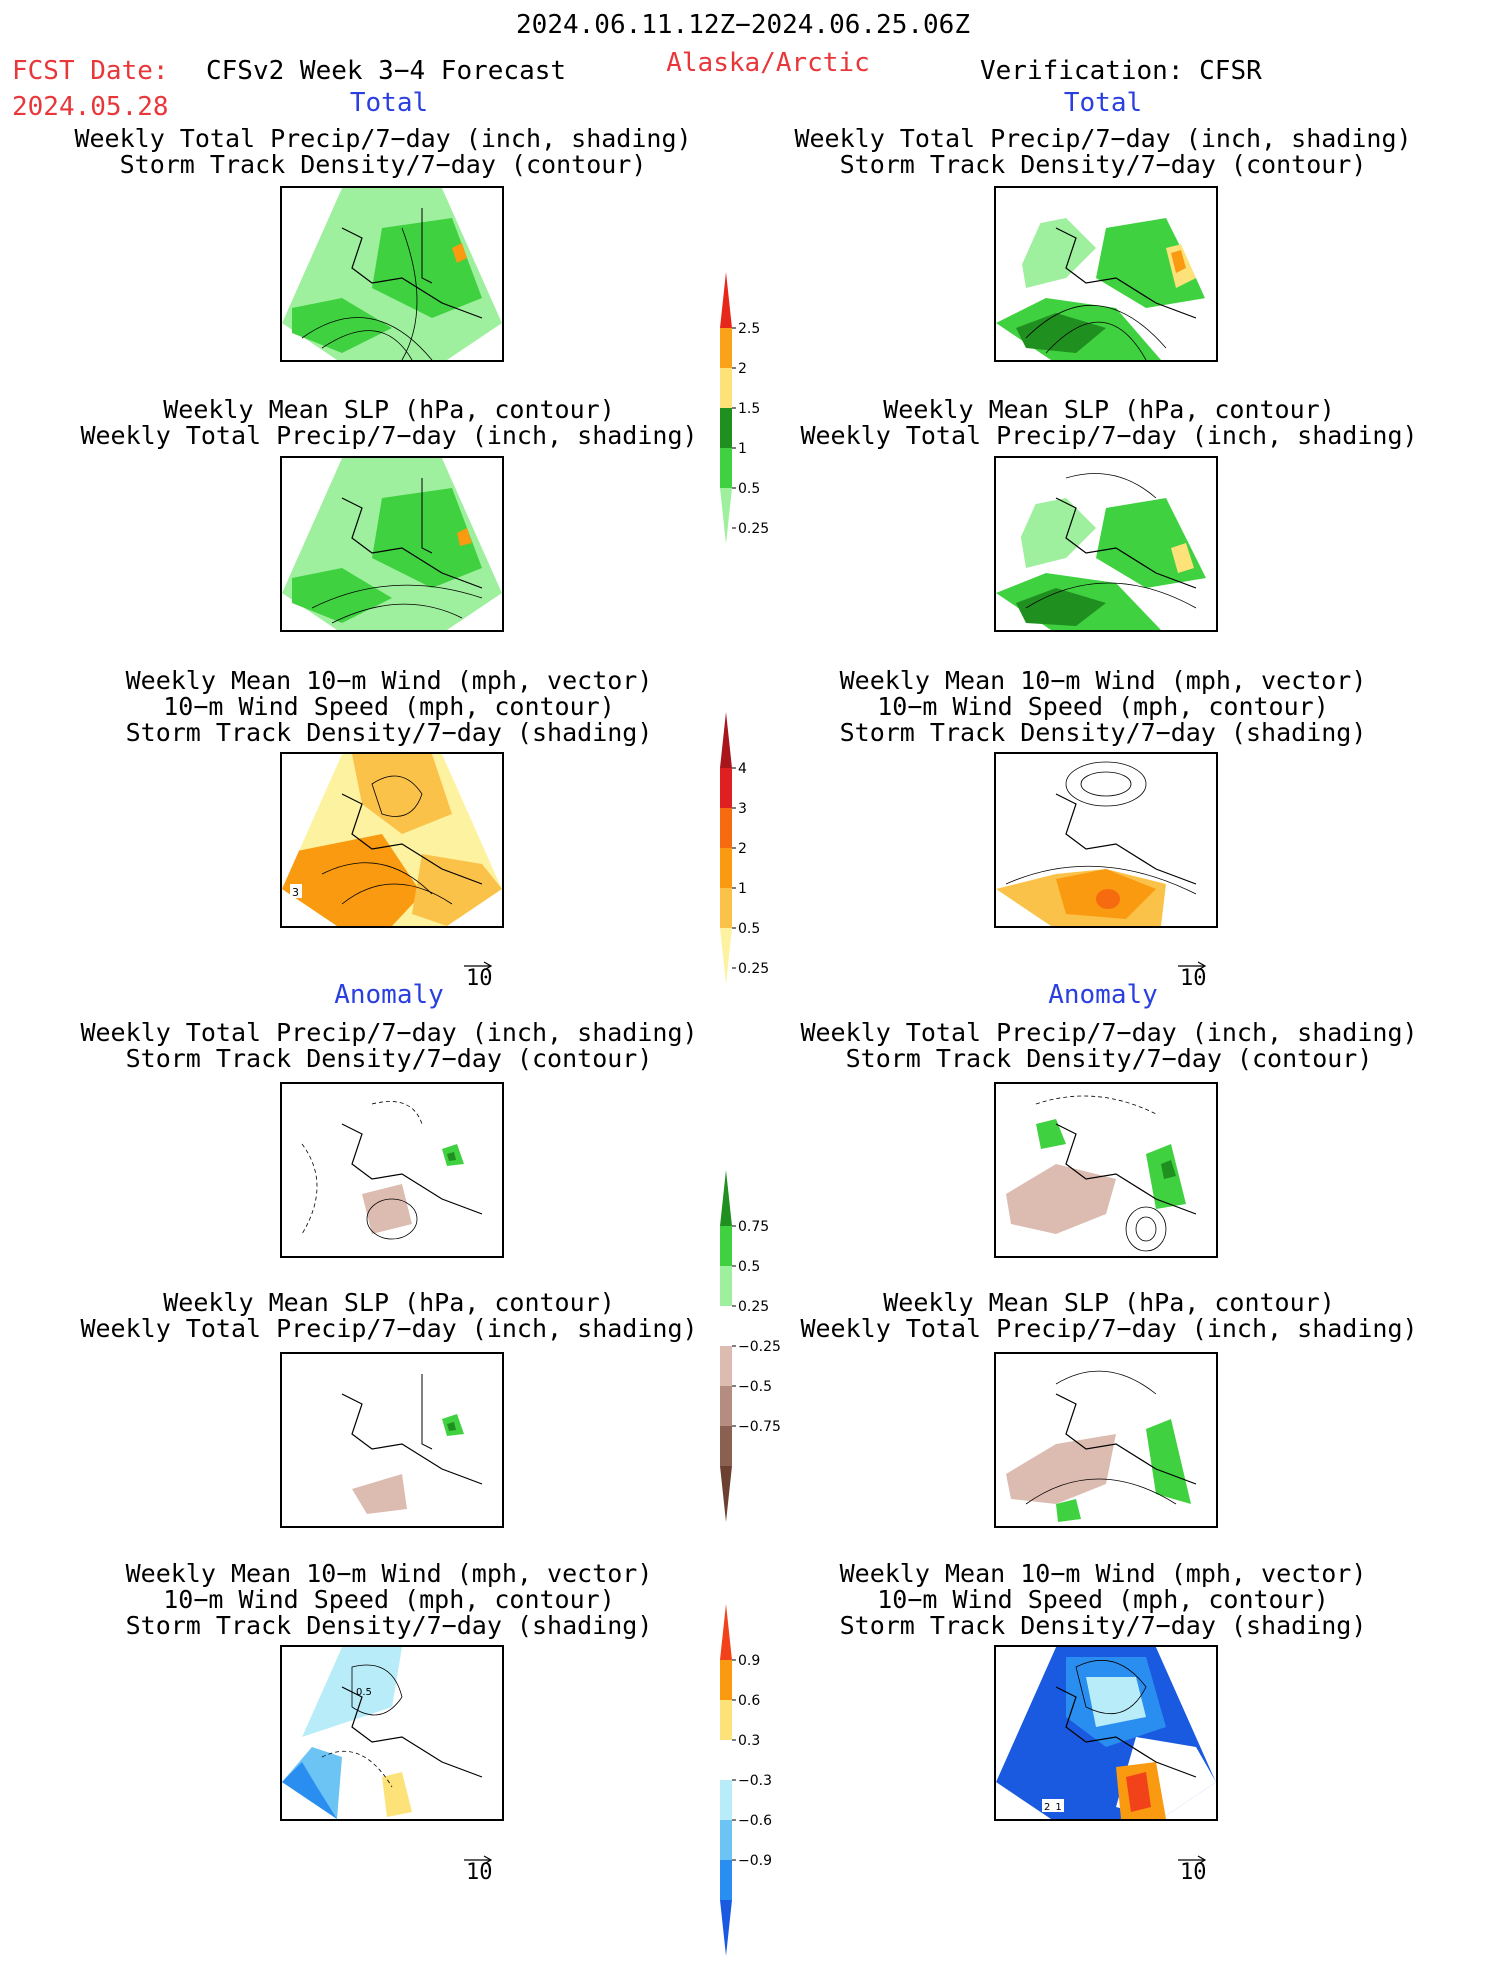 The image size is (1487, 1964). What do you see at coordinates (1103, 103) in the screenshot?
I see `section-total-right: Total` at bounding box center [1103, 103].